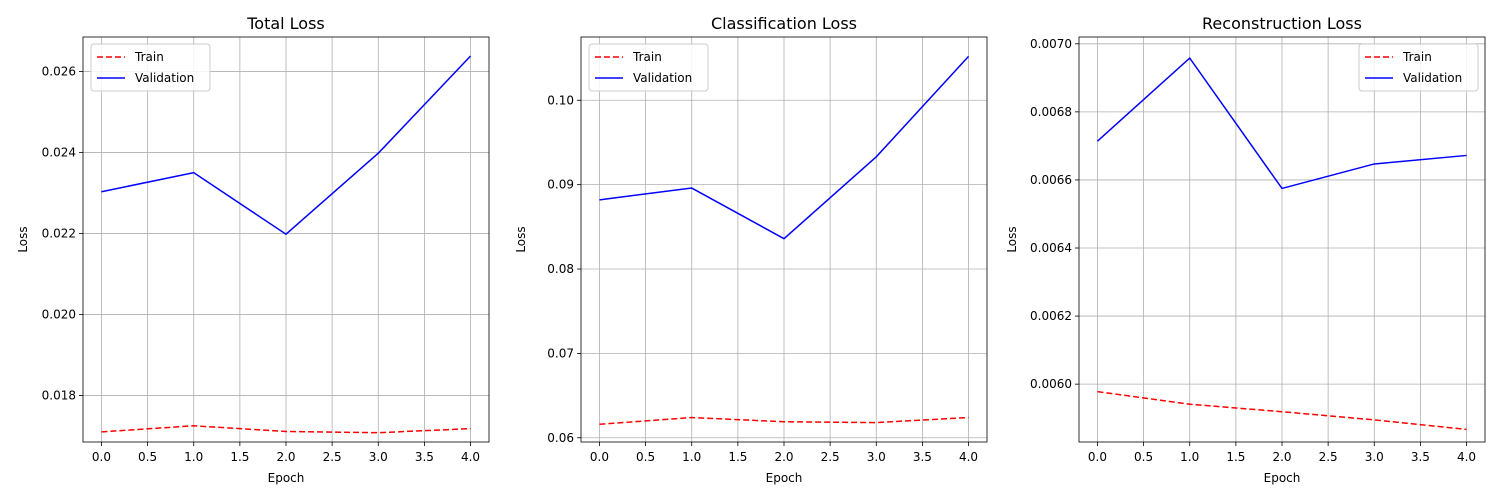 The width and height of the screenshot is (1500, 500). Describe the element at coordinates (560, 353) in the screenshot. I see `y-tick-label: 0.07` at that location.